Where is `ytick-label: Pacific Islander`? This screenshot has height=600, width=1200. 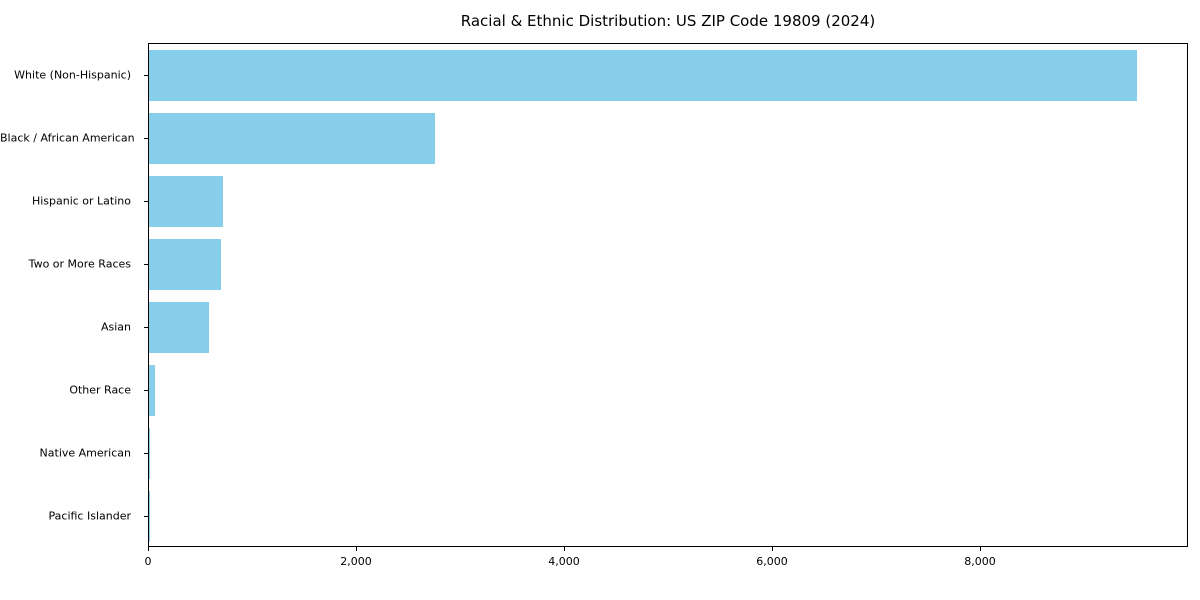 ytick-label: Pacific Islander is located at coordinates (89, 515).